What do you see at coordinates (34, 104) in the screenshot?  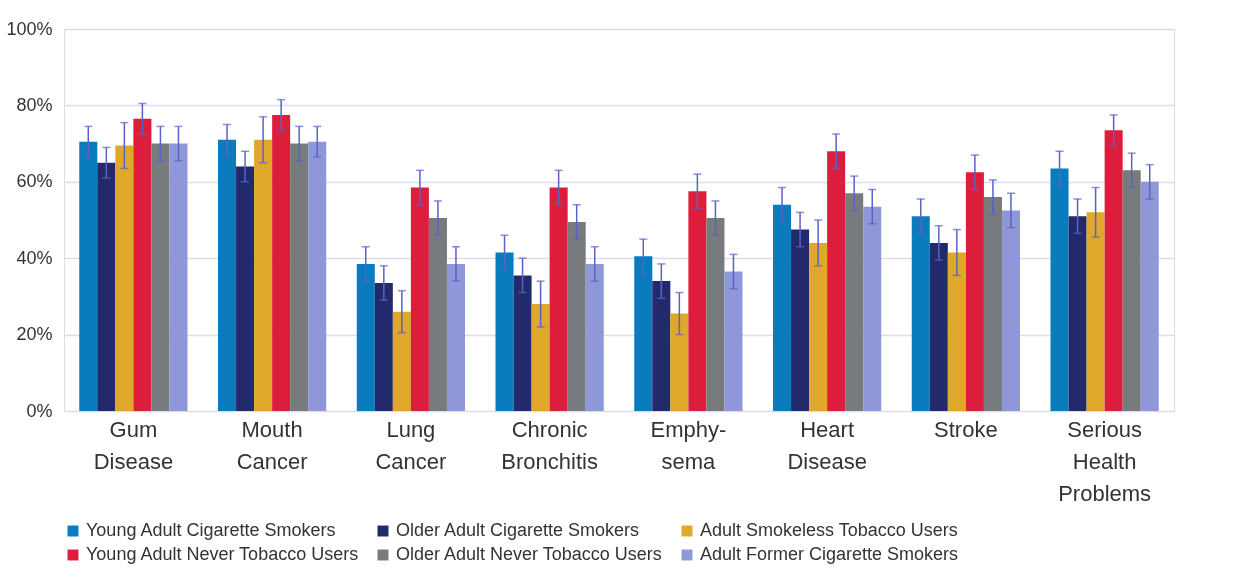 I see `y-tick-label: 80%` at bounding box center [34, 104].